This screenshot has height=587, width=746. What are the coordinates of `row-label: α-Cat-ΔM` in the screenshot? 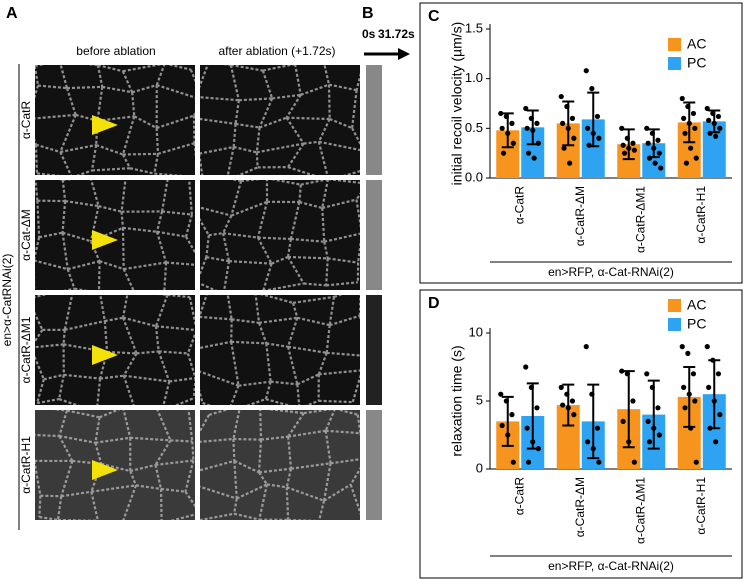 It's located at (26, 235).